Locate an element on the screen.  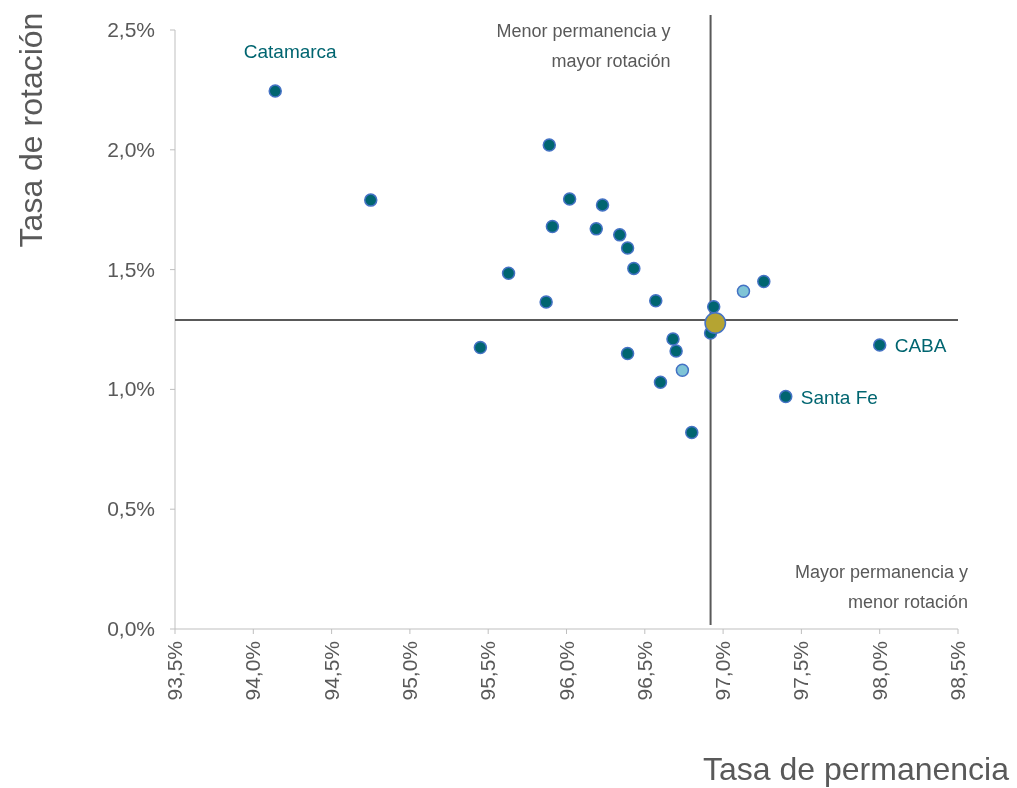
x-tick-label: 95,5% is located at coordinates (488, 671).